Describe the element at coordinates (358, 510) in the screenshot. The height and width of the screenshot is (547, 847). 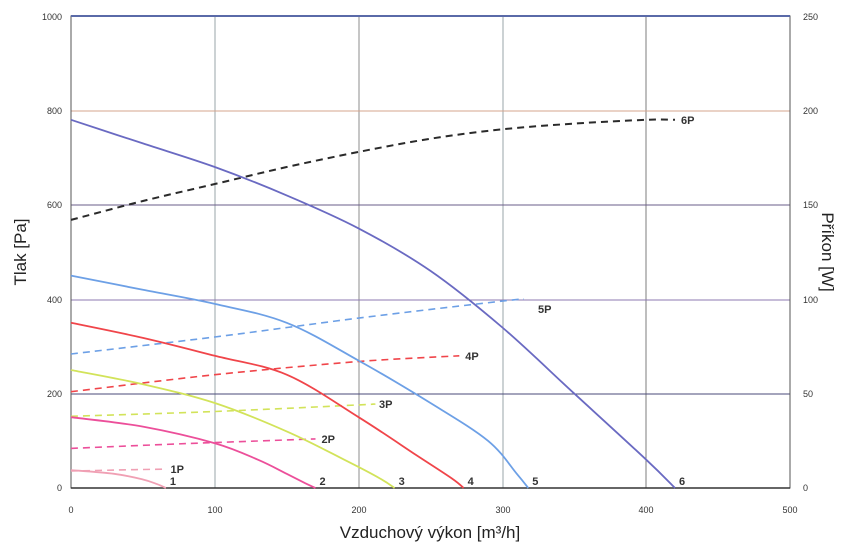
I see `x-tick-label: 200` at that location.